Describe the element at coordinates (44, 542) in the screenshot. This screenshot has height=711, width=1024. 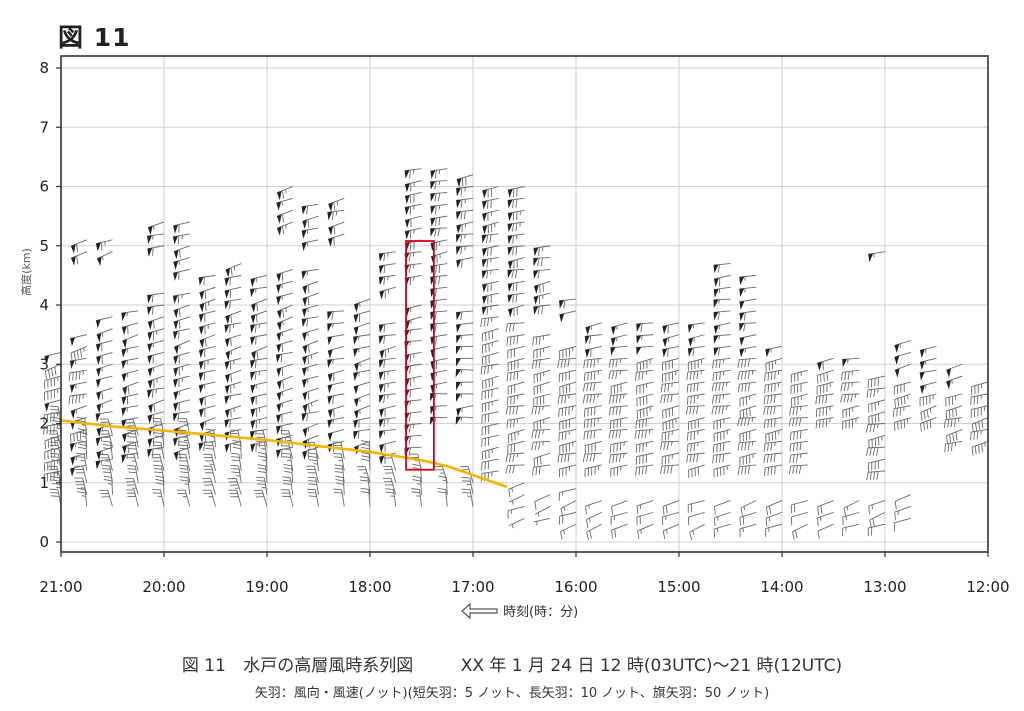
I see `y-tick-label: 0` at that location.